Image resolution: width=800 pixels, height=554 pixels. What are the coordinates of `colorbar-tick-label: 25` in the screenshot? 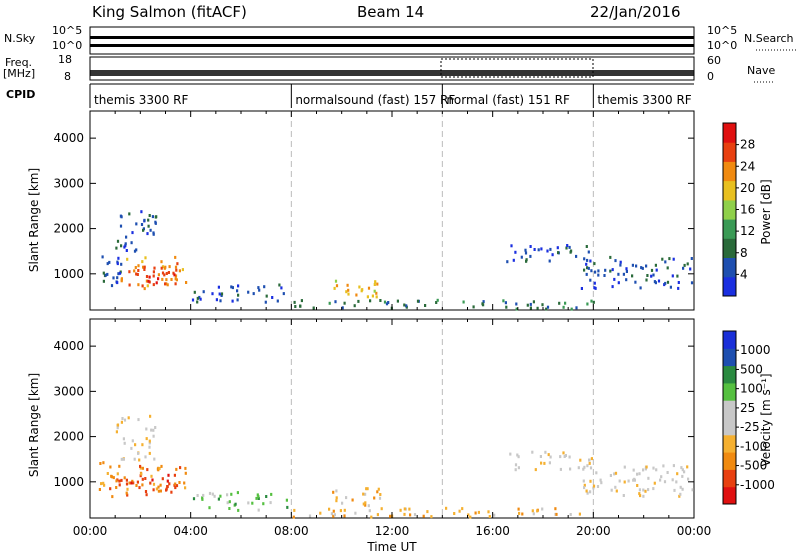 It's located at (747, 408).